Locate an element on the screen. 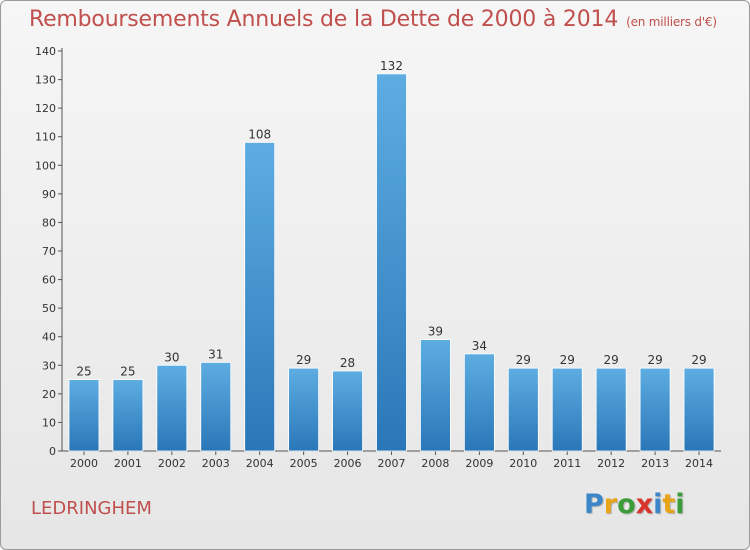 The width and height of the screenshot is (750, 550). y-tick-label: 80 is located at coordinates (49, 222).